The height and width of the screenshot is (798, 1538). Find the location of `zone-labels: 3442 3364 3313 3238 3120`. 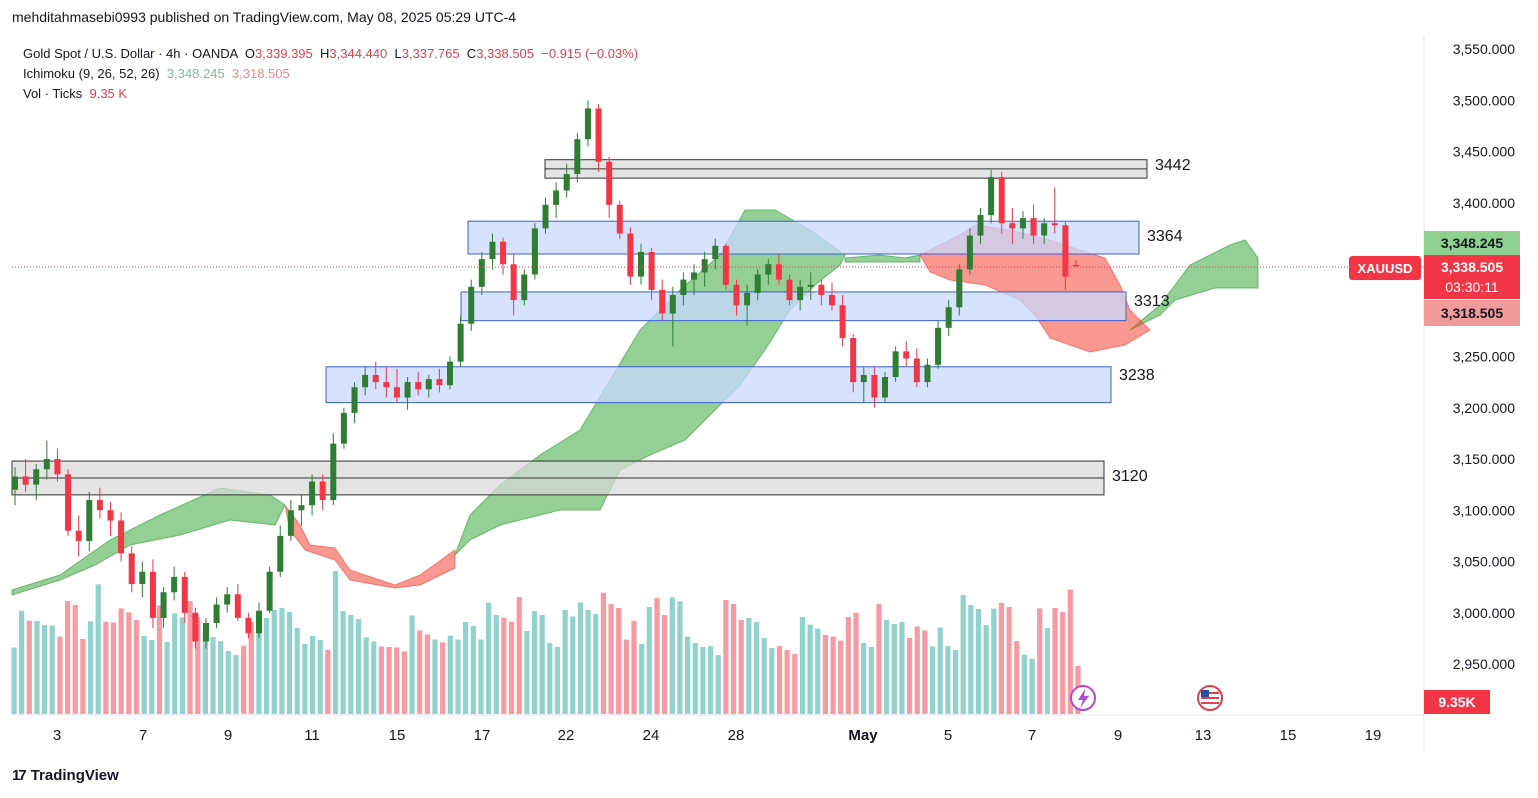

zone-labels: 3442 3364 3313 3238 3120 is located at coordinates (1151, 321).